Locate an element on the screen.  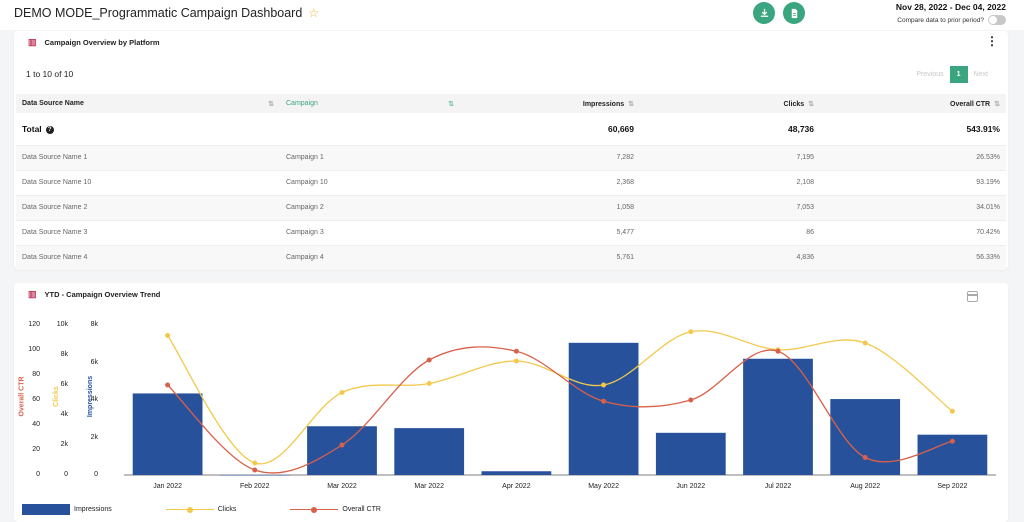
chart-legend: Impressions Clicks Overall CTR is located at coordinates (228, 509).